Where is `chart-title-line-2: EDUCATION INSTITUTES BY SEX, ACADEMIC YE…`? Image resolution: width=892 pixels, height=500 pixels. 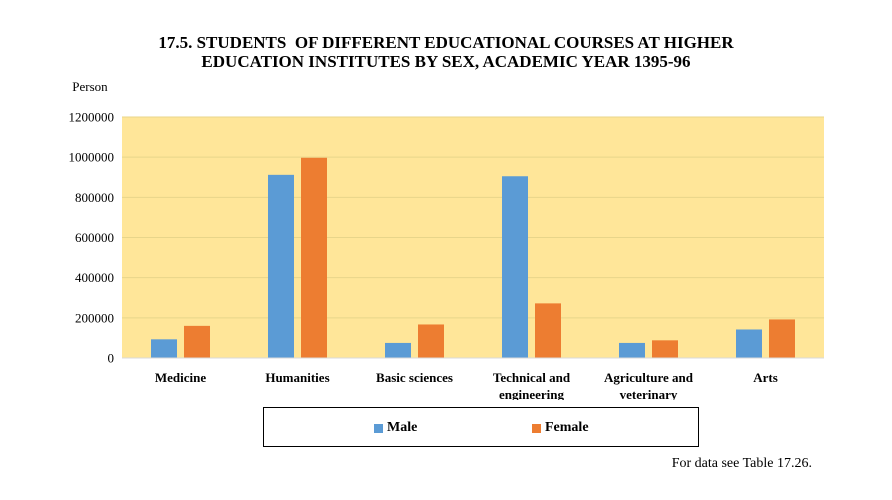
chart-title-line-2: EDUCATION INSTITUTES BY SEX, ACADEMIC YE… is located at coordinates (446, 61).